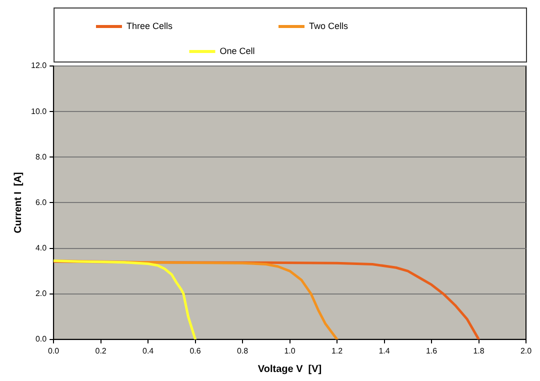 The height and width of the screenshot is (381, 540). Describe the element at coordinates (337, 351) in the screenshot. I see `x-tick-label: 1.2` at that location.